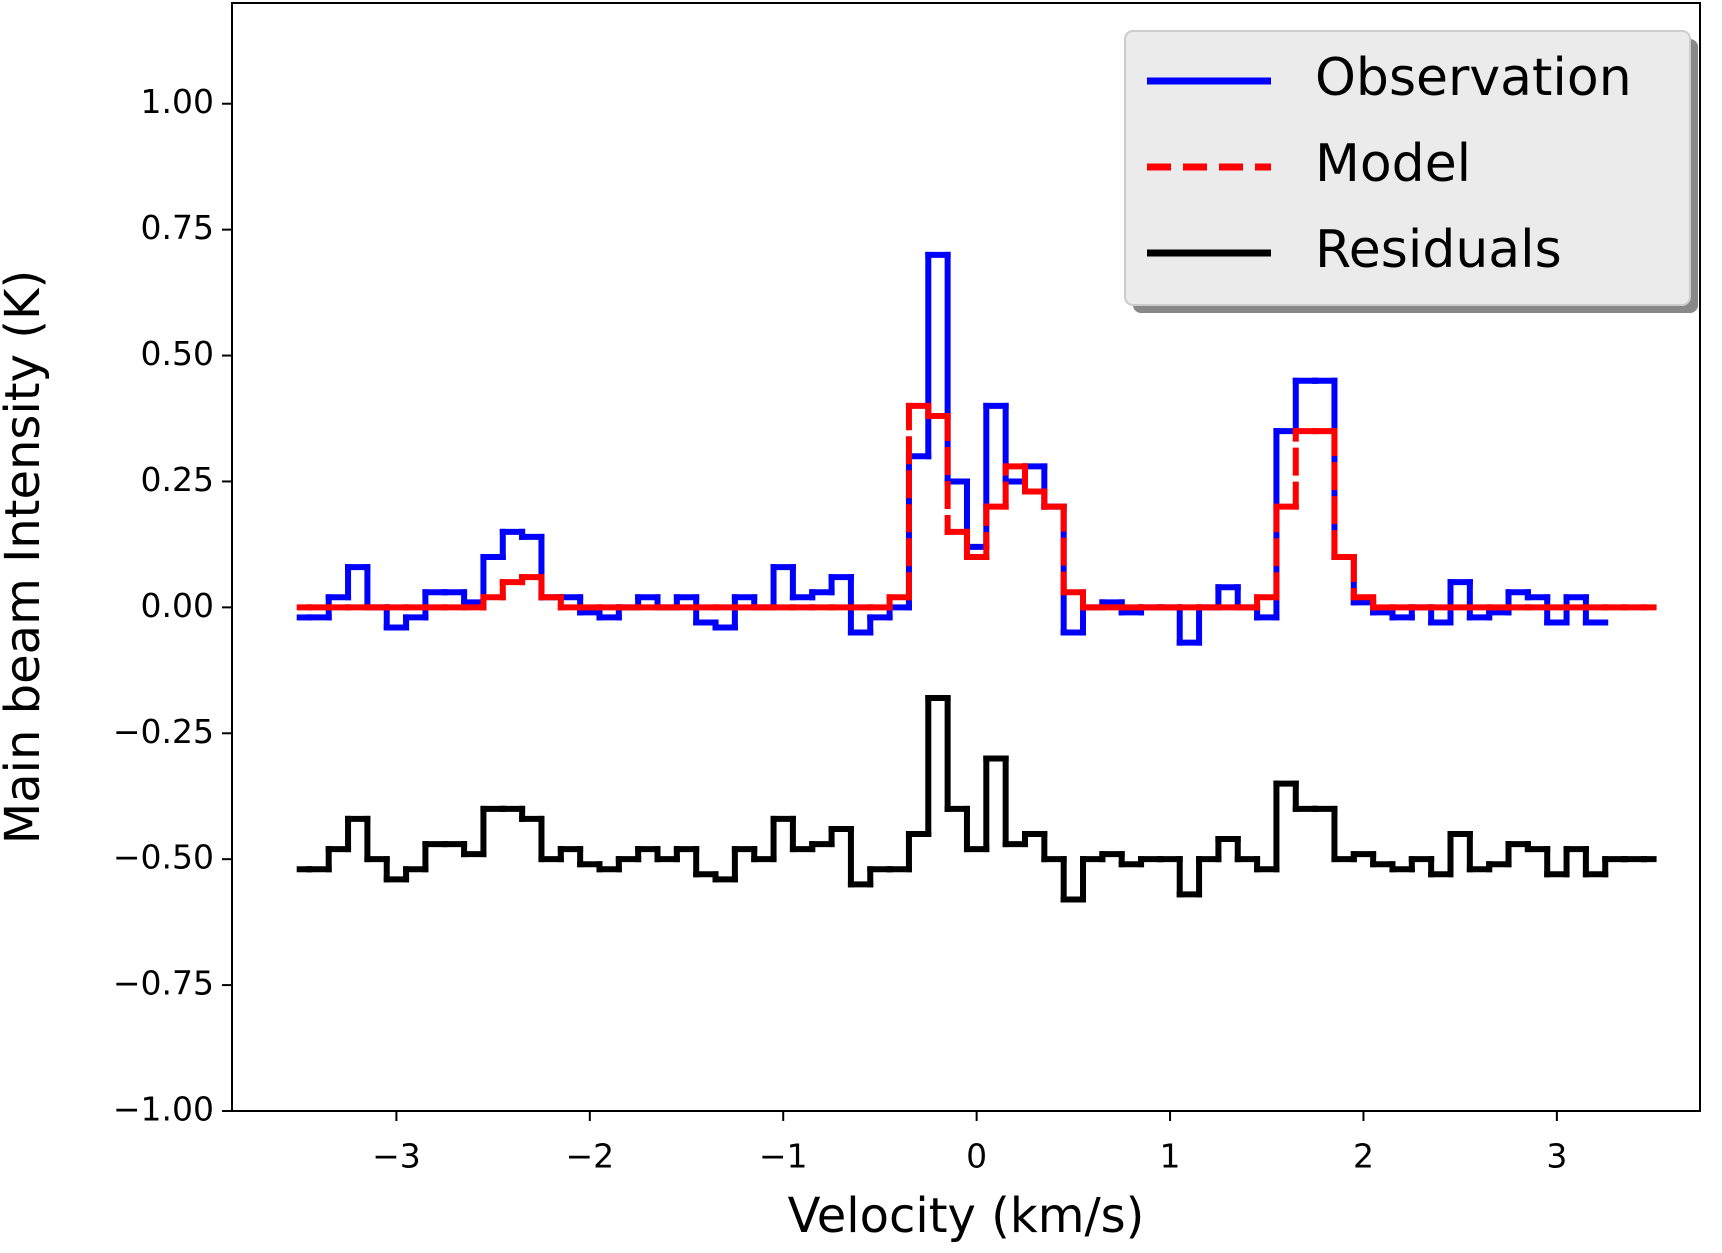  I want to click on x-tick-label: −2, so click(589, 1156).